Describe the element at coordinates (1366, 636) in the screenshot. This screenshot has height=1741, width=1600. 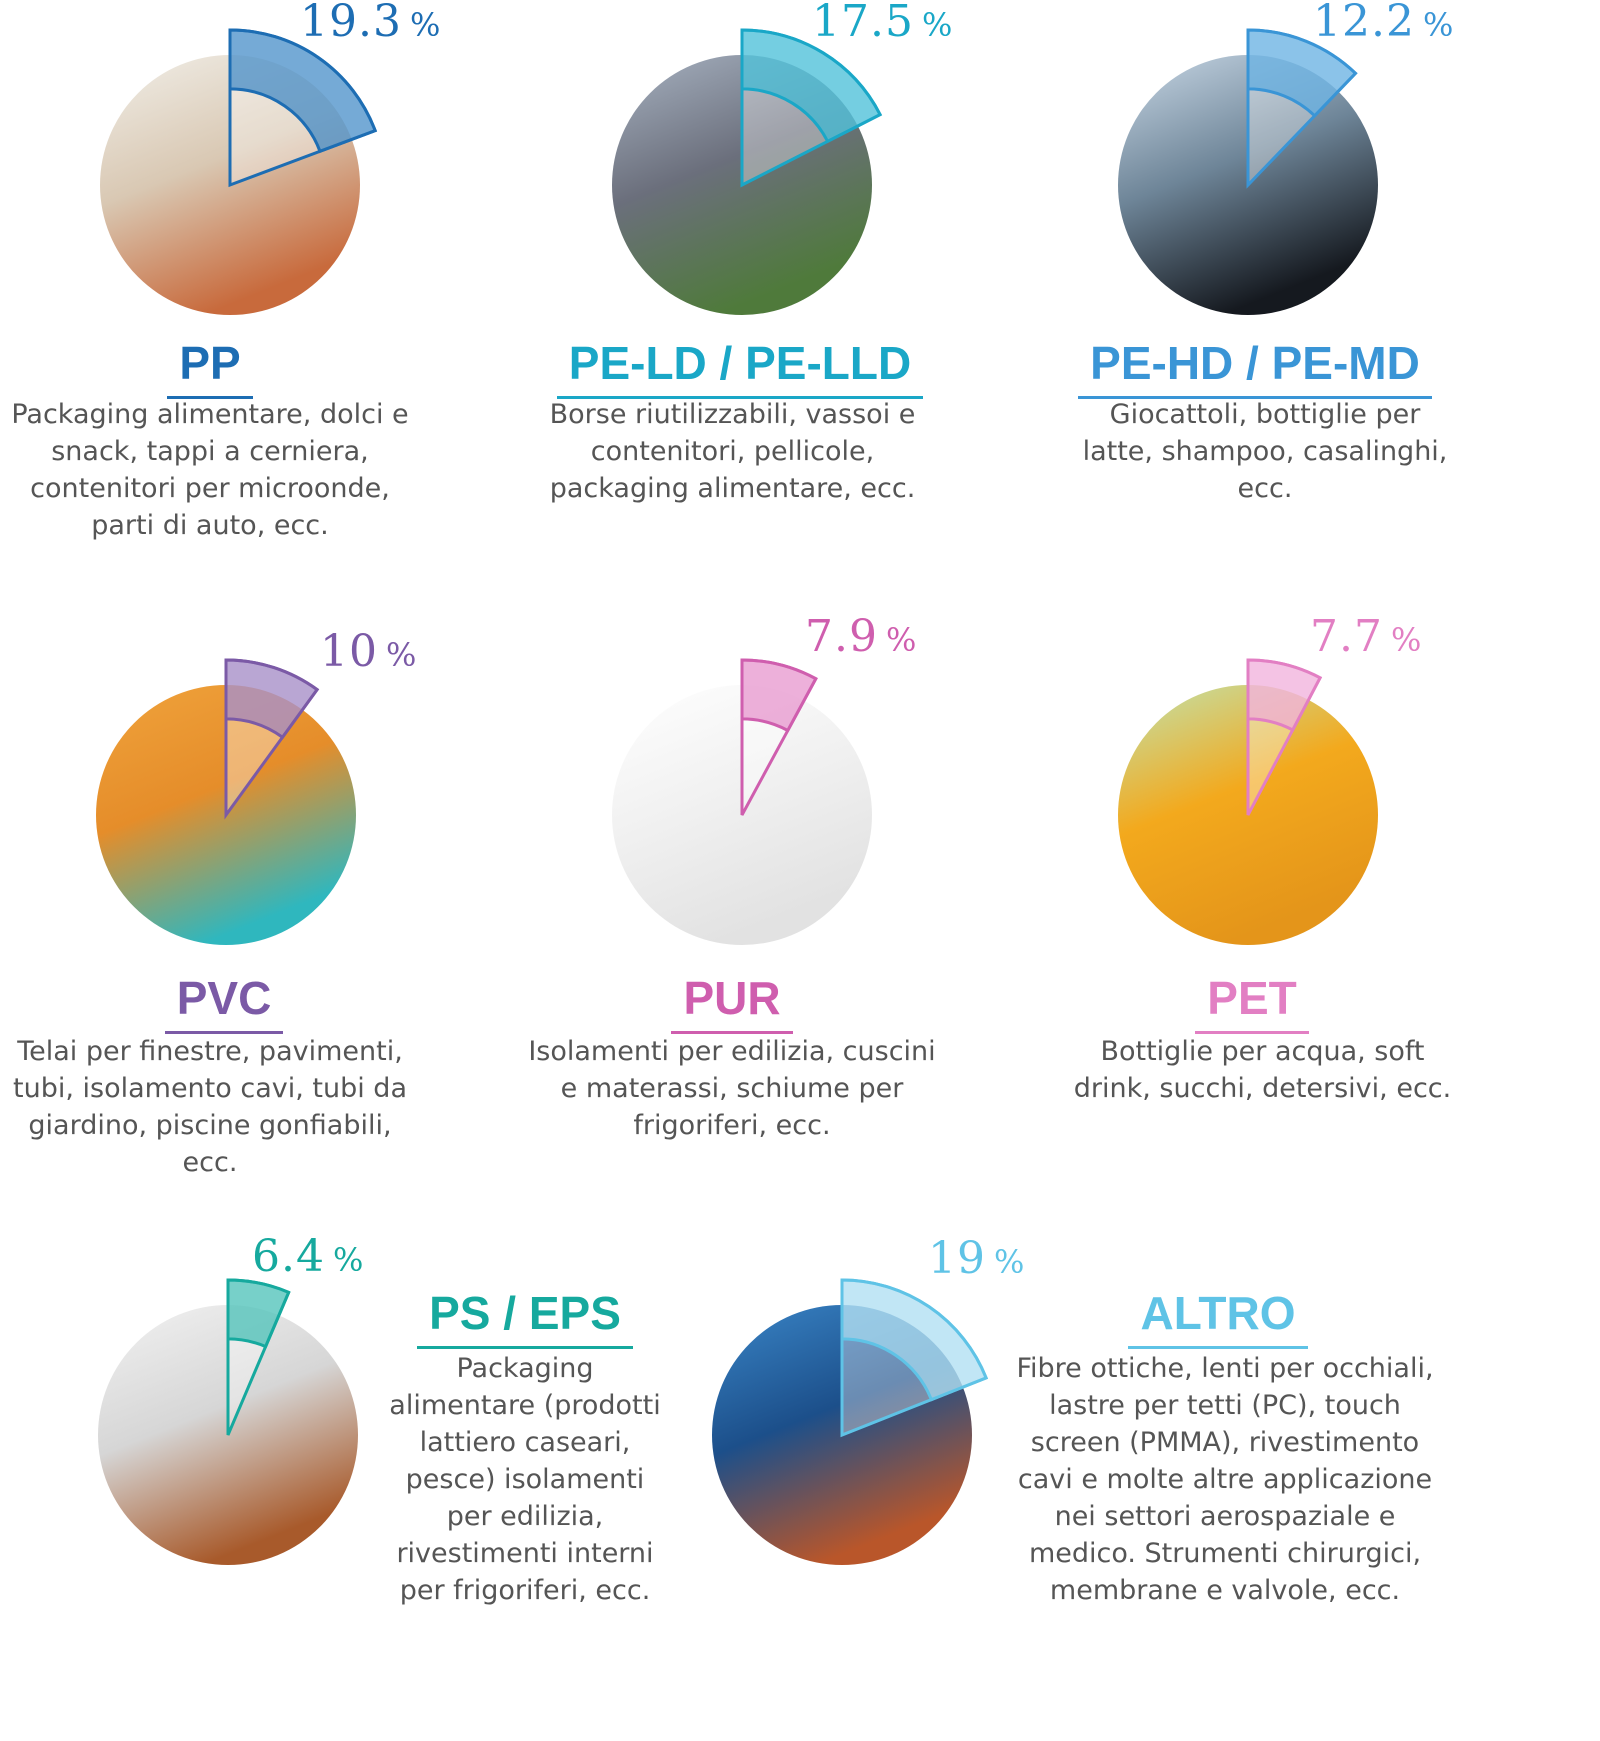
I see `percent-label: 7.7%` at that location.